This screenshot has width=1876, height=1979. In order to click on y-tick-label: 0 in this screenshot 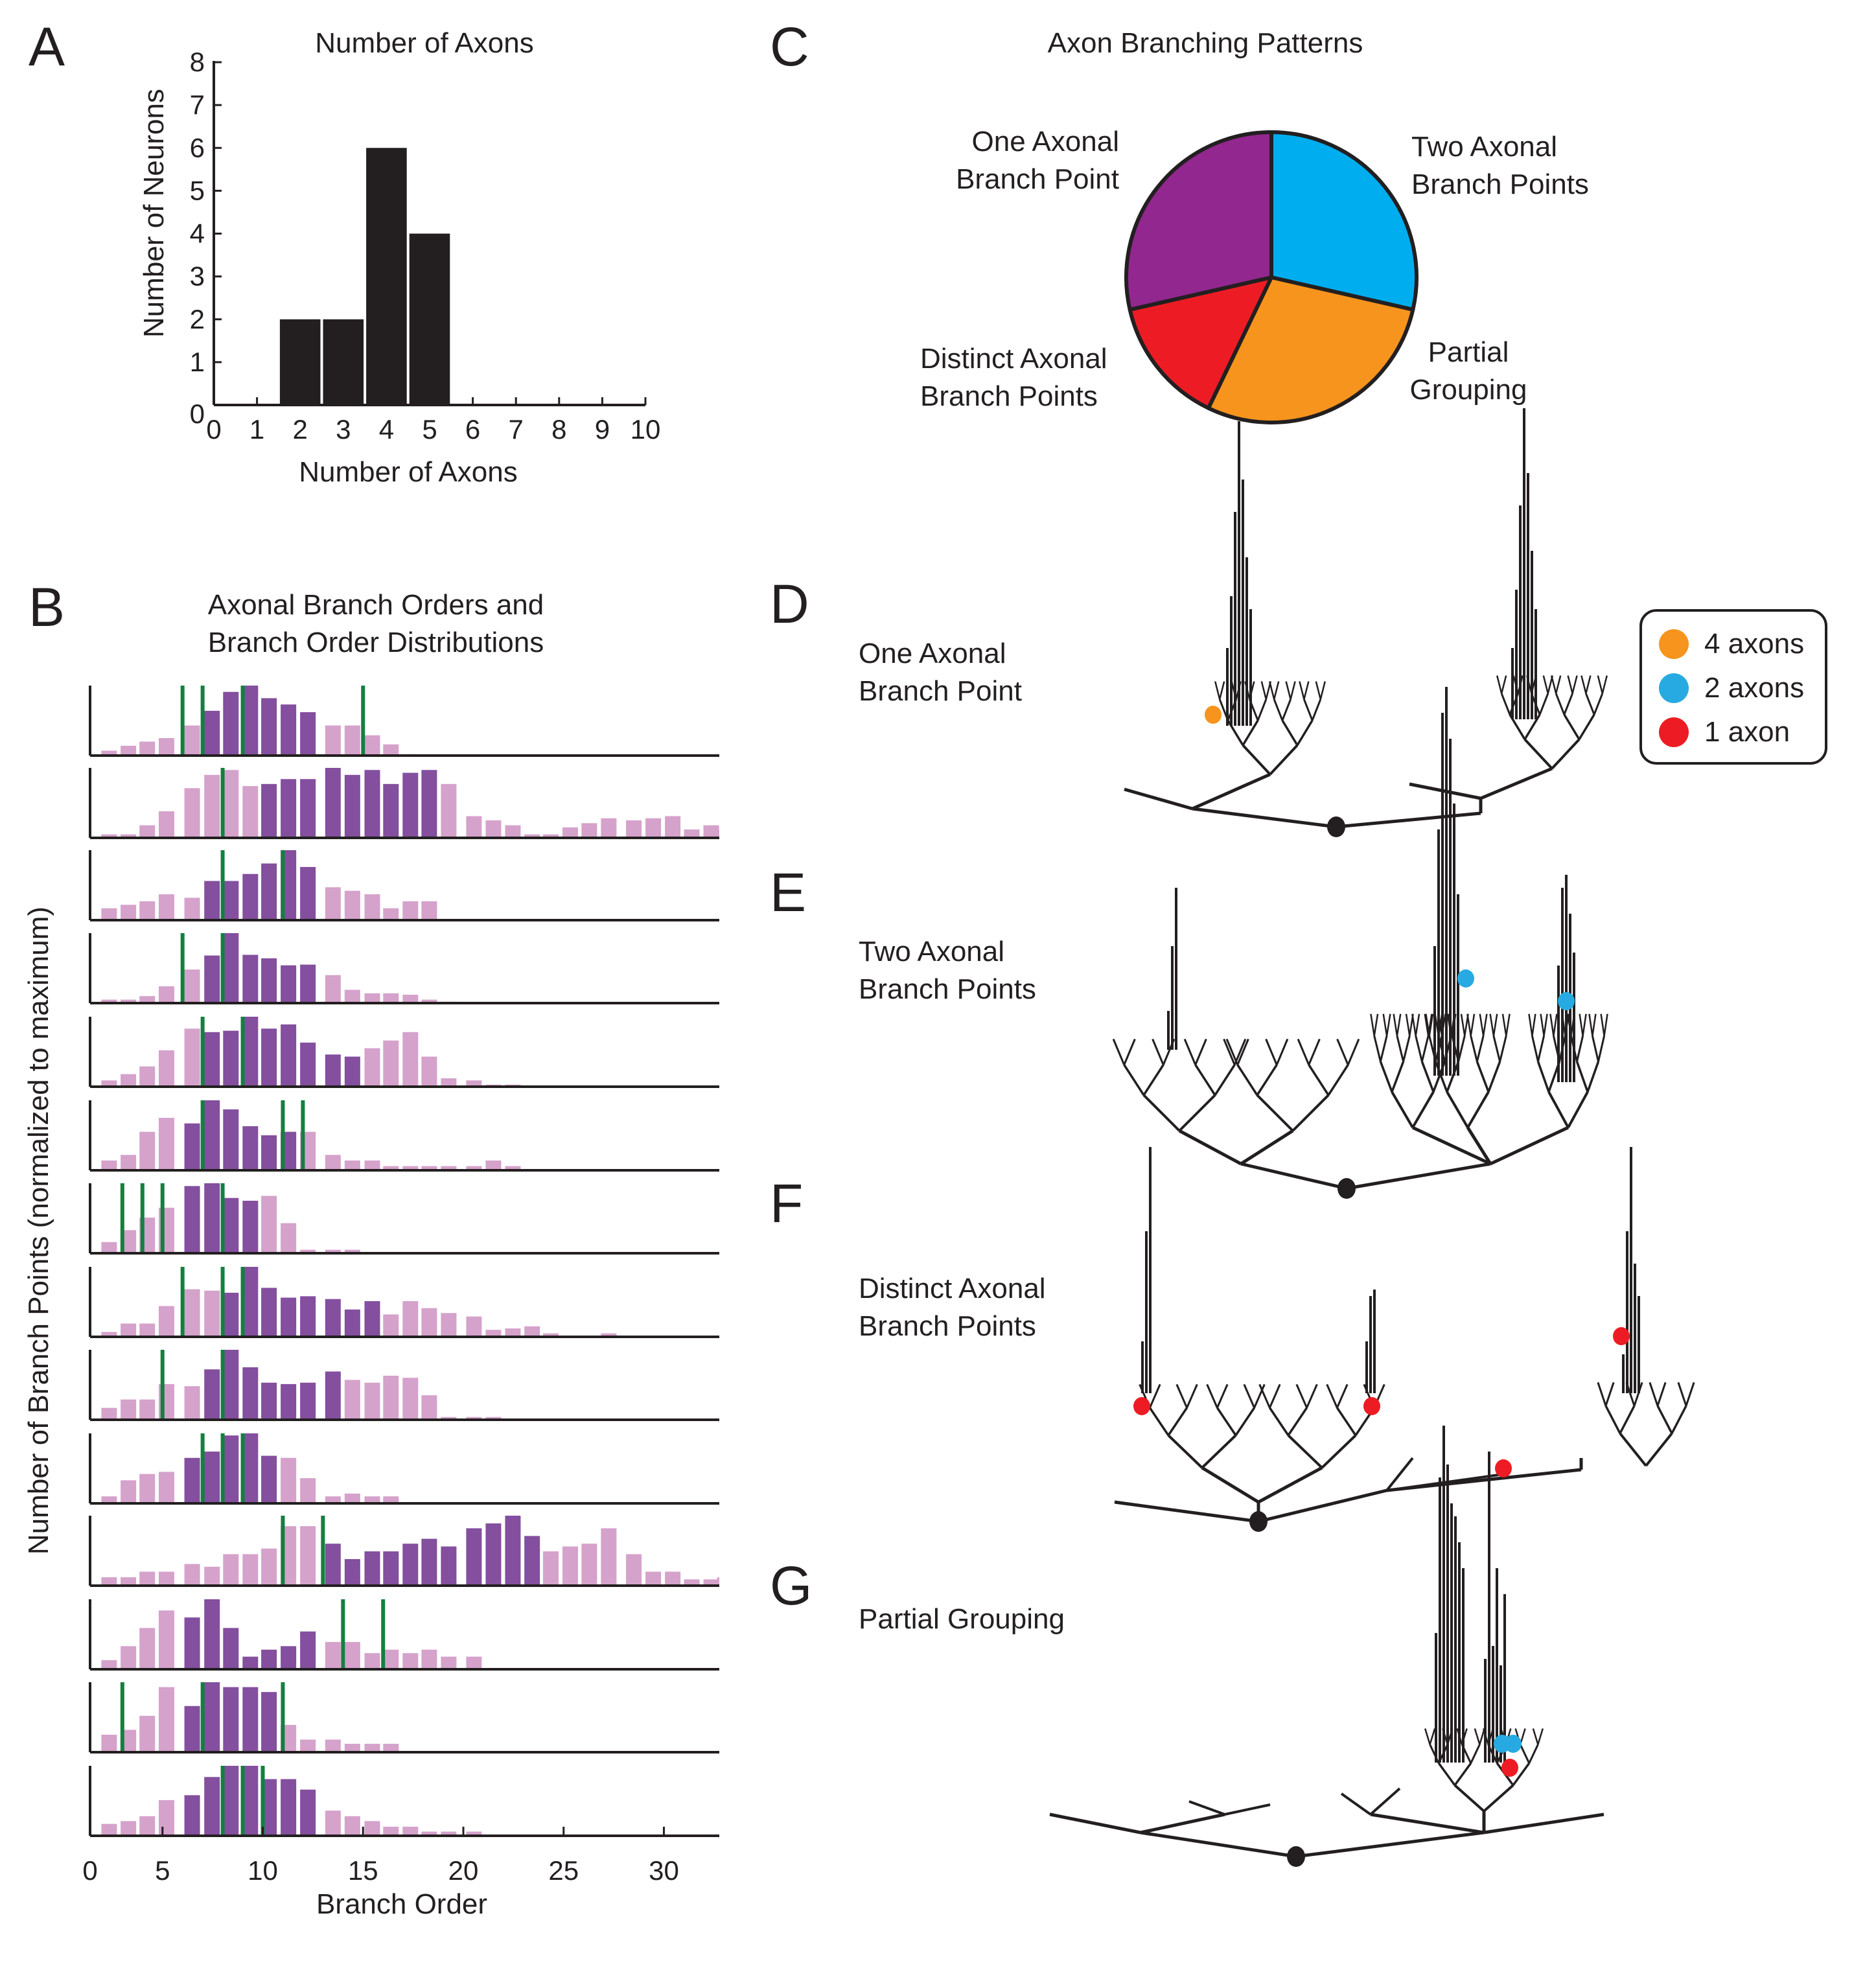, I will do `click(197, 414)`.